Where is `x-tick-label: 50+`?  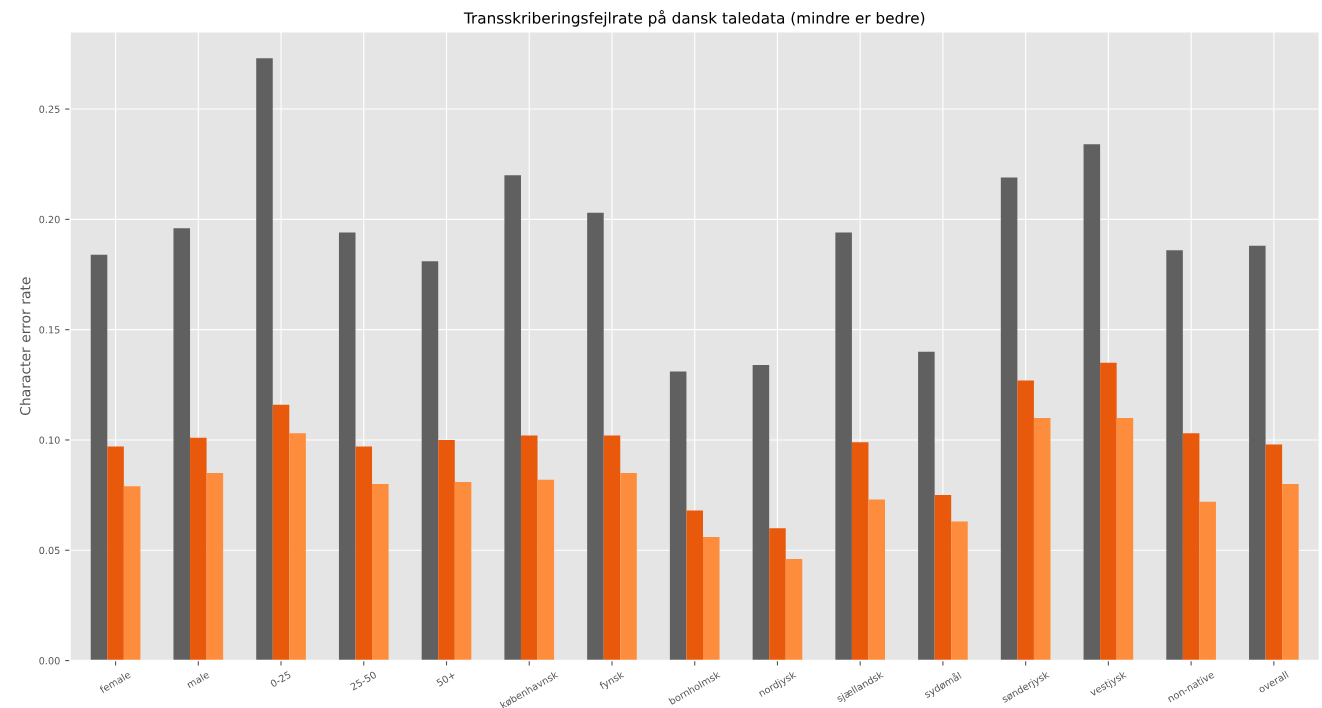
x-tick-label: 50+ is located at coordinates (446, 678).